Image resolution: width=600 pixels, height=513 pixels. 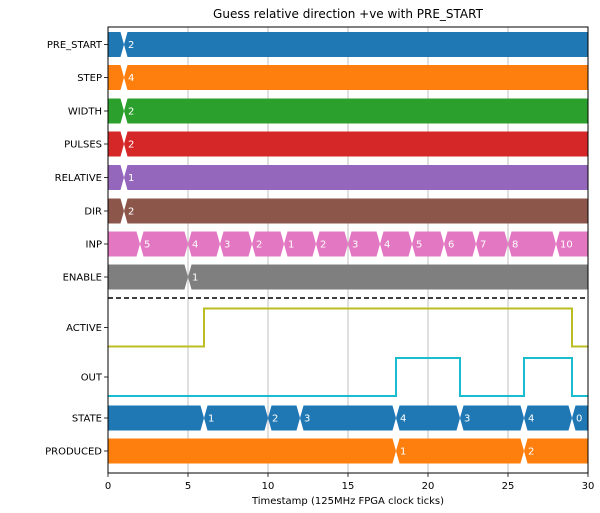 I want to click on inp-value-4: 1, so click(x=291, y=245).